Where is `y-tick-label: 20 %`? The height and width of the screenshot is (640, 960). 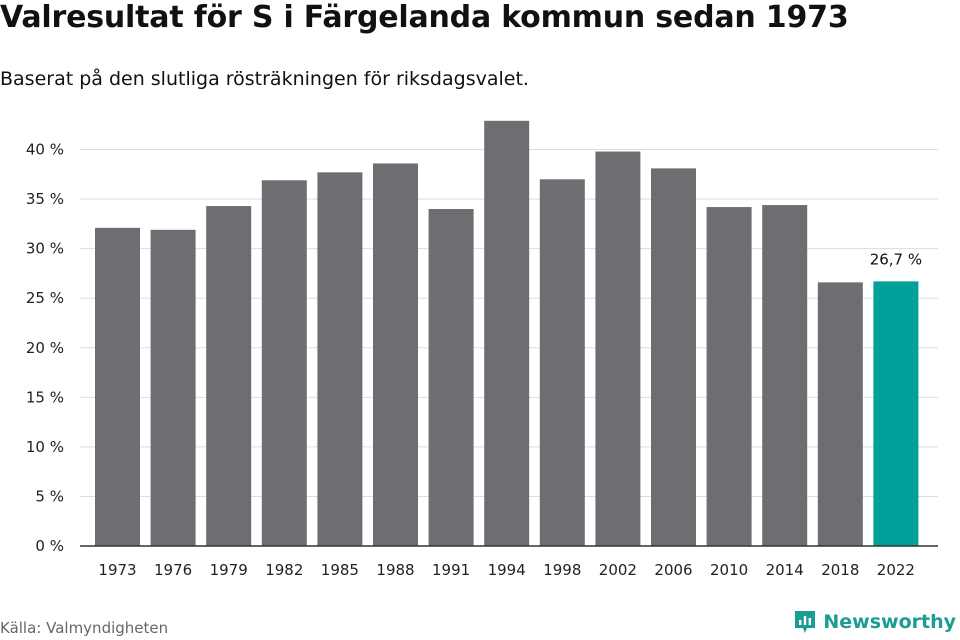
y-tick-label: 20 % is located at coordinates (45, 348).